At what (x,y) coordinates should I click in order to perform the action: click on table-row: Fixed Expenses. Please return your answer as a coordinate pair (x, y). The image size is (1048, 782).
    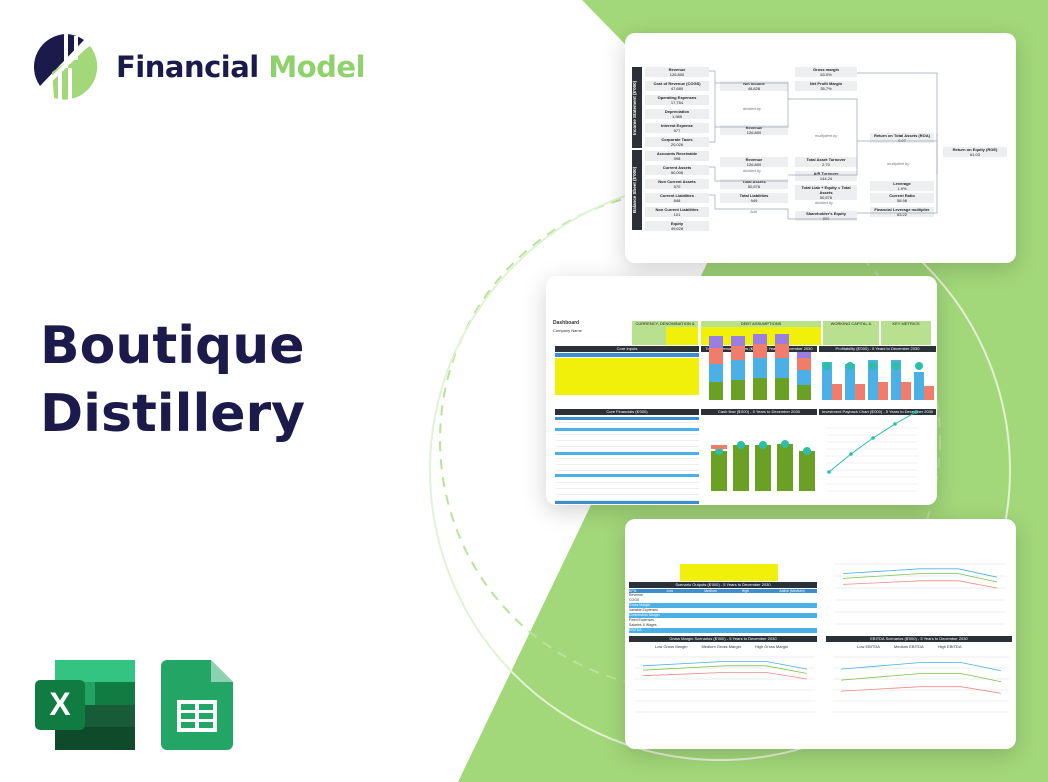
    Looking at the image, I should click on (641, 620).